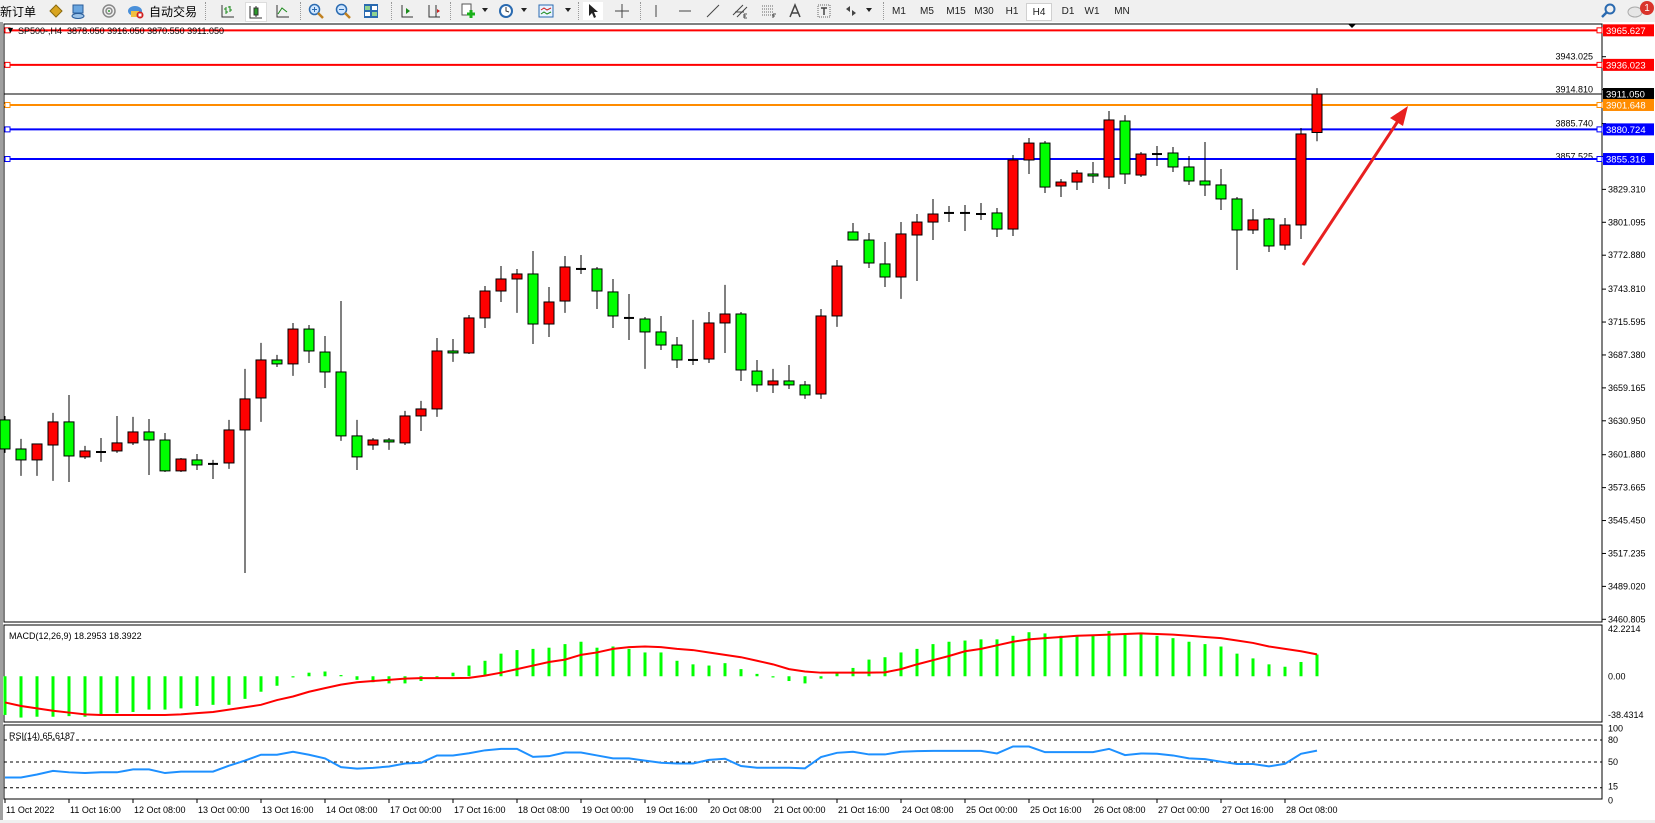  What do you see at coordinates (593, 11) in the screenshot?
I see `cursor-icon` at bounding box center [593, 11].